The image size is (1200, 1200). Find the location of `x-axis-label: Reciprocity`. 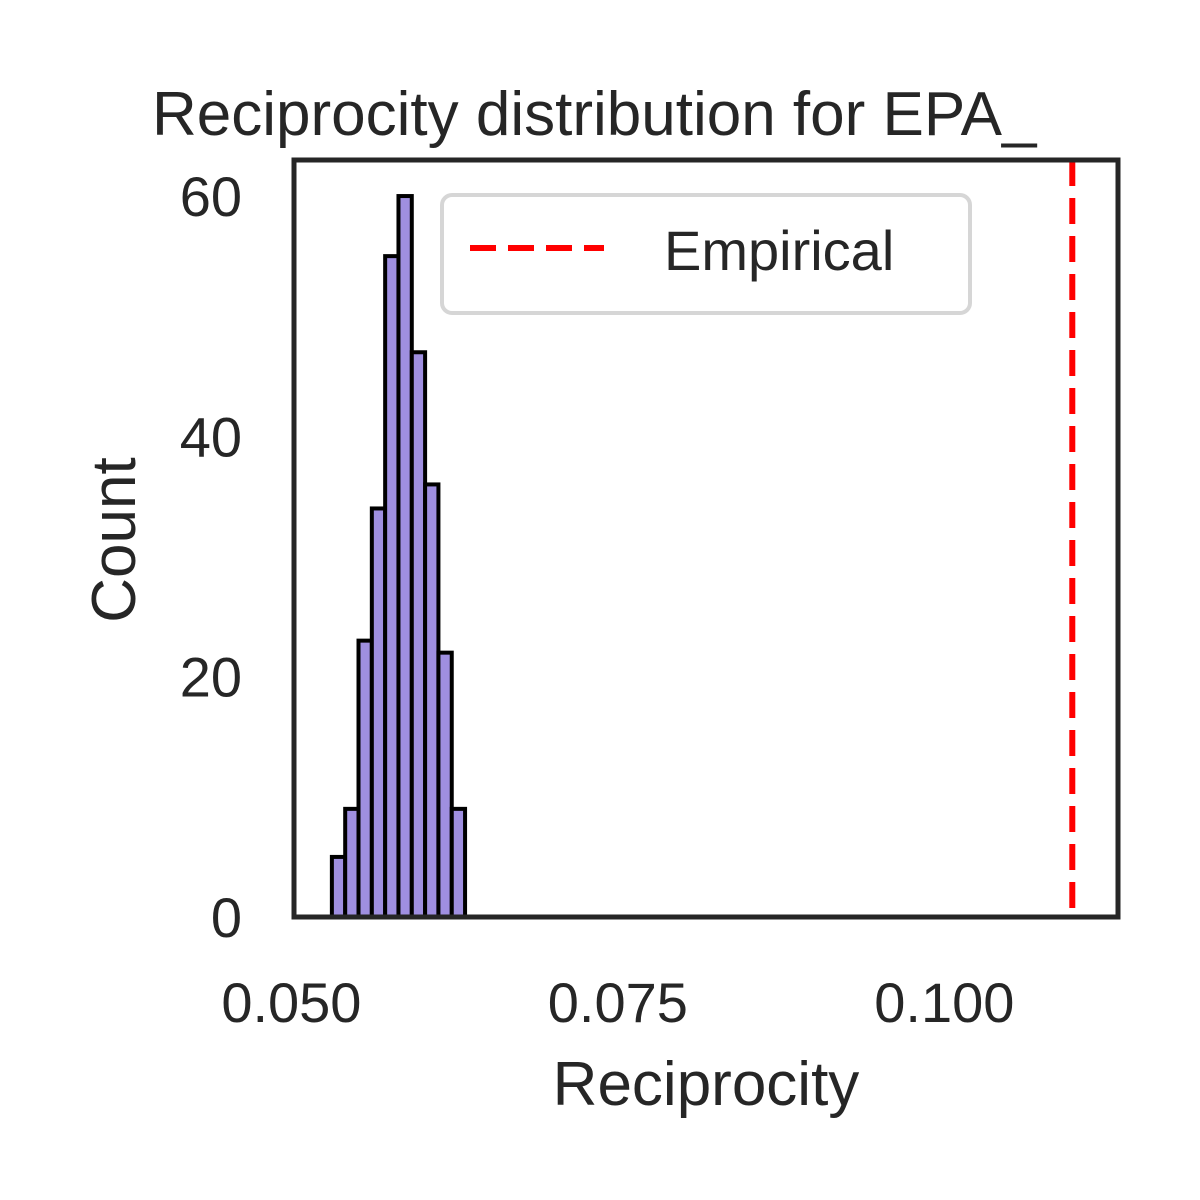

x-axis-label: Reciprocity is located at coordinates (706, 1084).